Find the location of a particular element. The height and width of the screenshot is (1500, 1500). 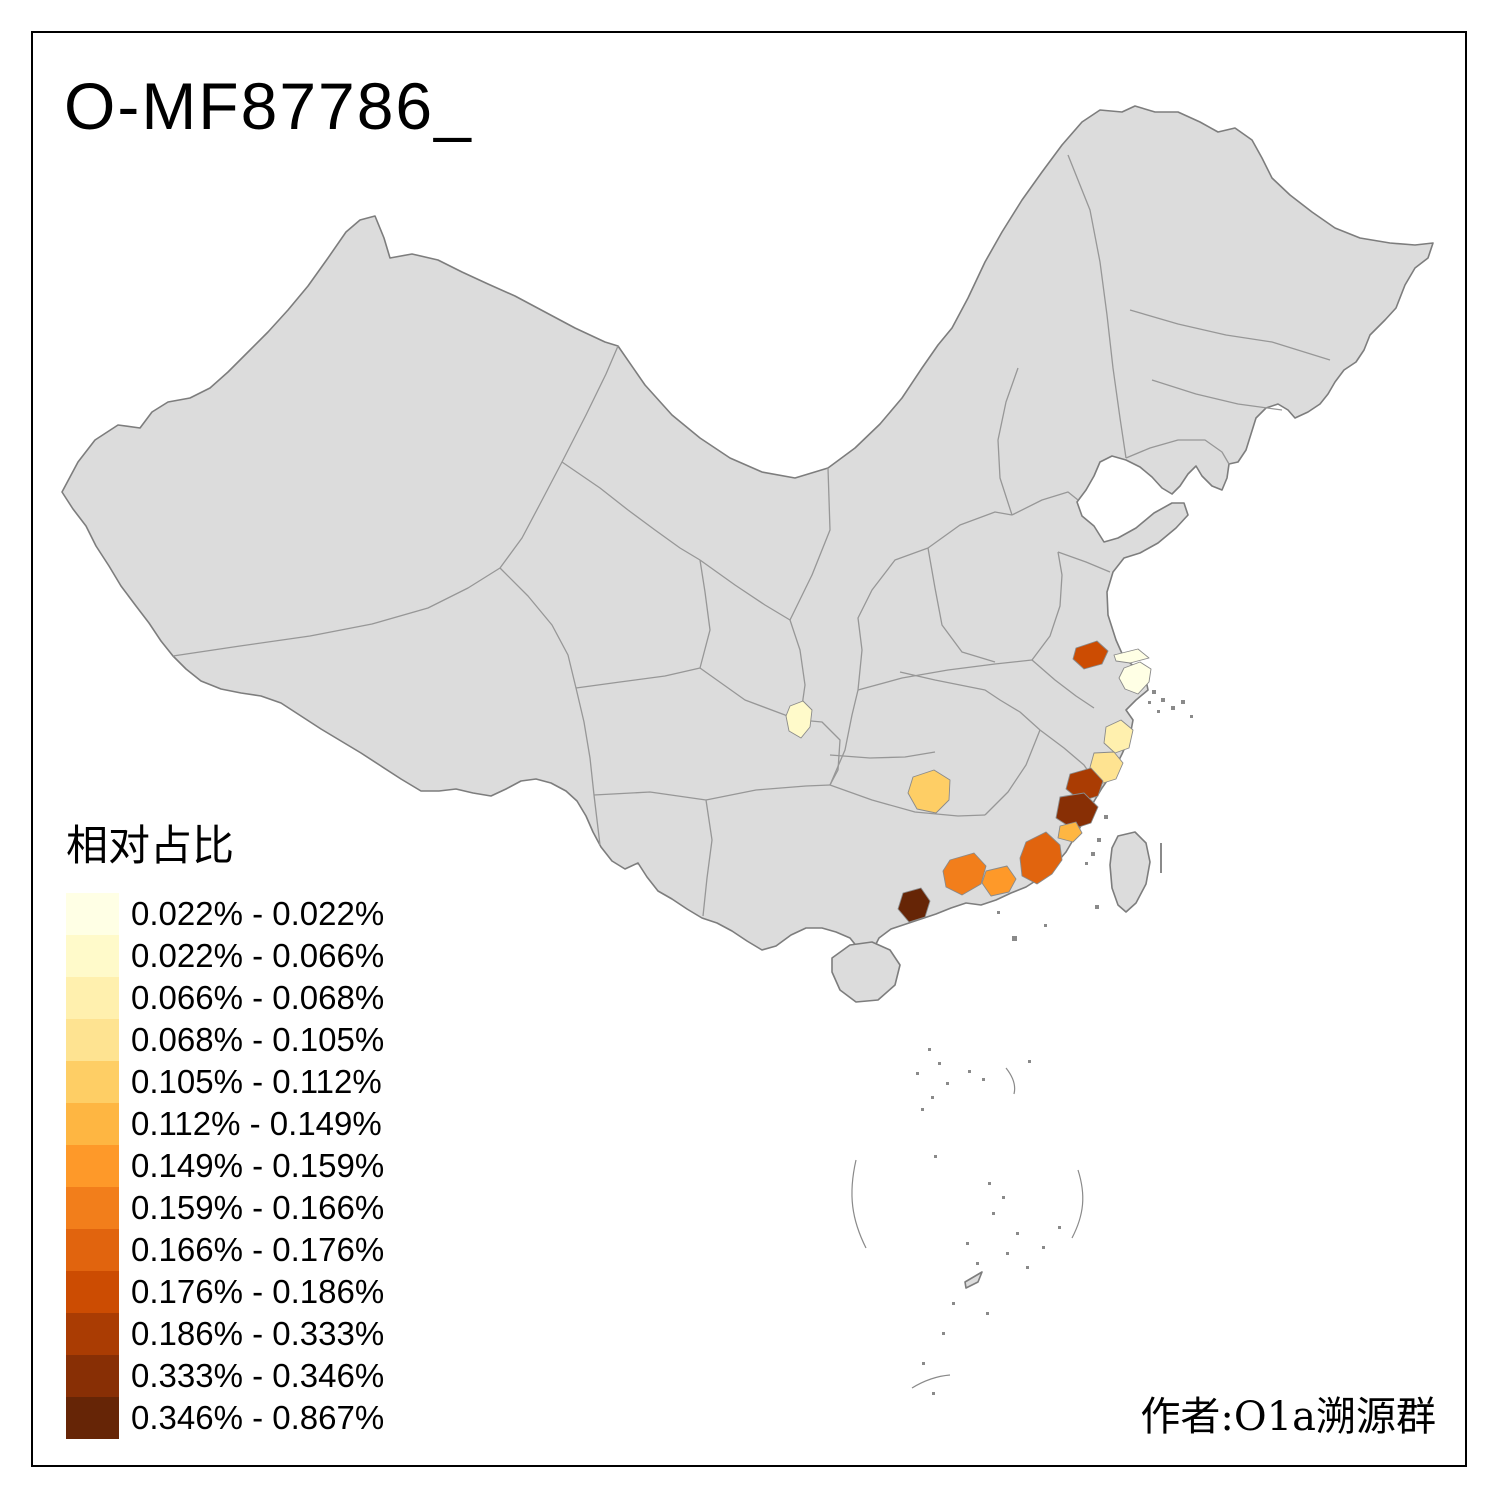

legend-row: 0.166% - 0.176% is located at coordinates (276, 1250).